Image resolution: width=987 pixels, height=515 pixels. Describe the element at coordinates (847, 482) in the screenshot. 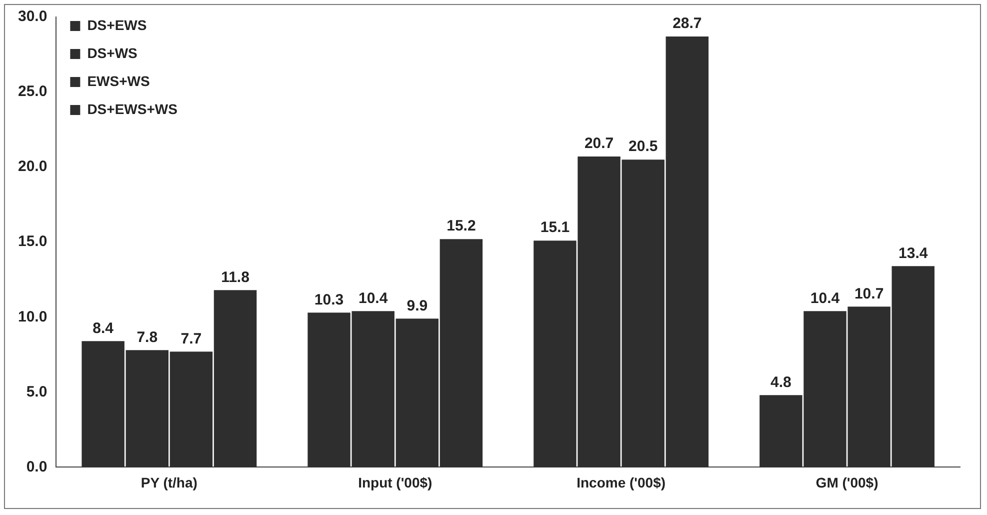

I see `x-tick-label: GM ('00$)` at that location.